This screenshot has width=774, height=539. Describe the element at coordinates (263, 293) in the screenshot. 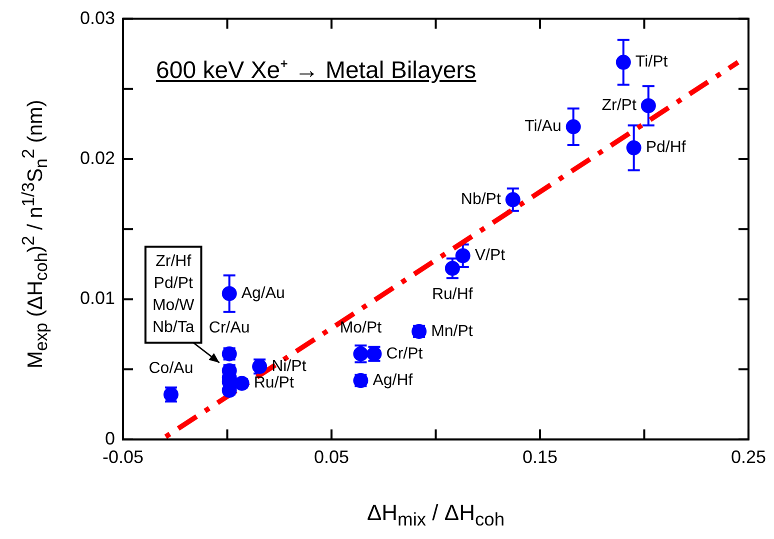

I see `data-label: Ag/Au` at that location.